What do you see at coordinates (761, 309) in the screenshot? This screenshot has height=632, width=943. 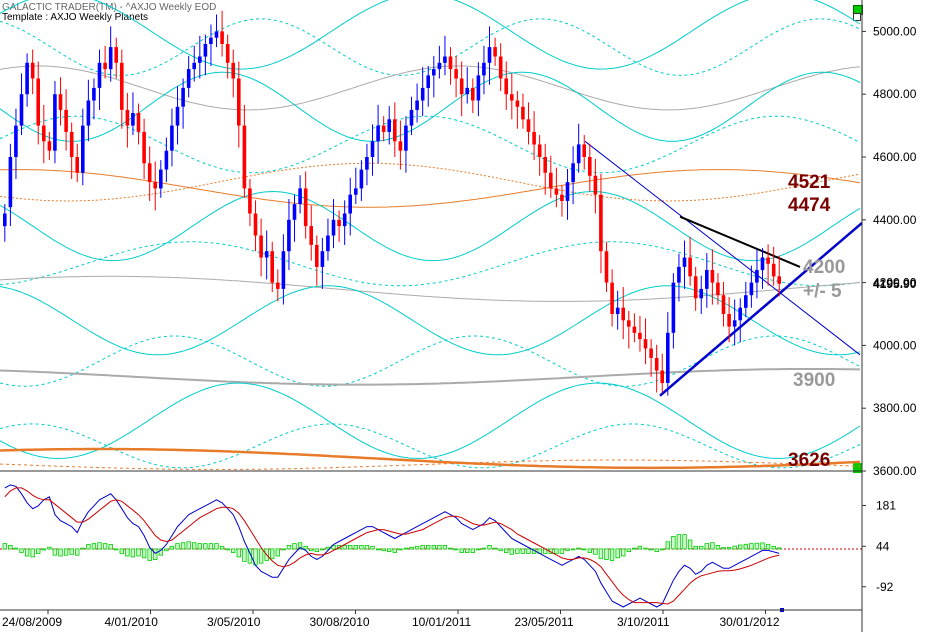 I see `support-line` at bounding box center [761, 309].